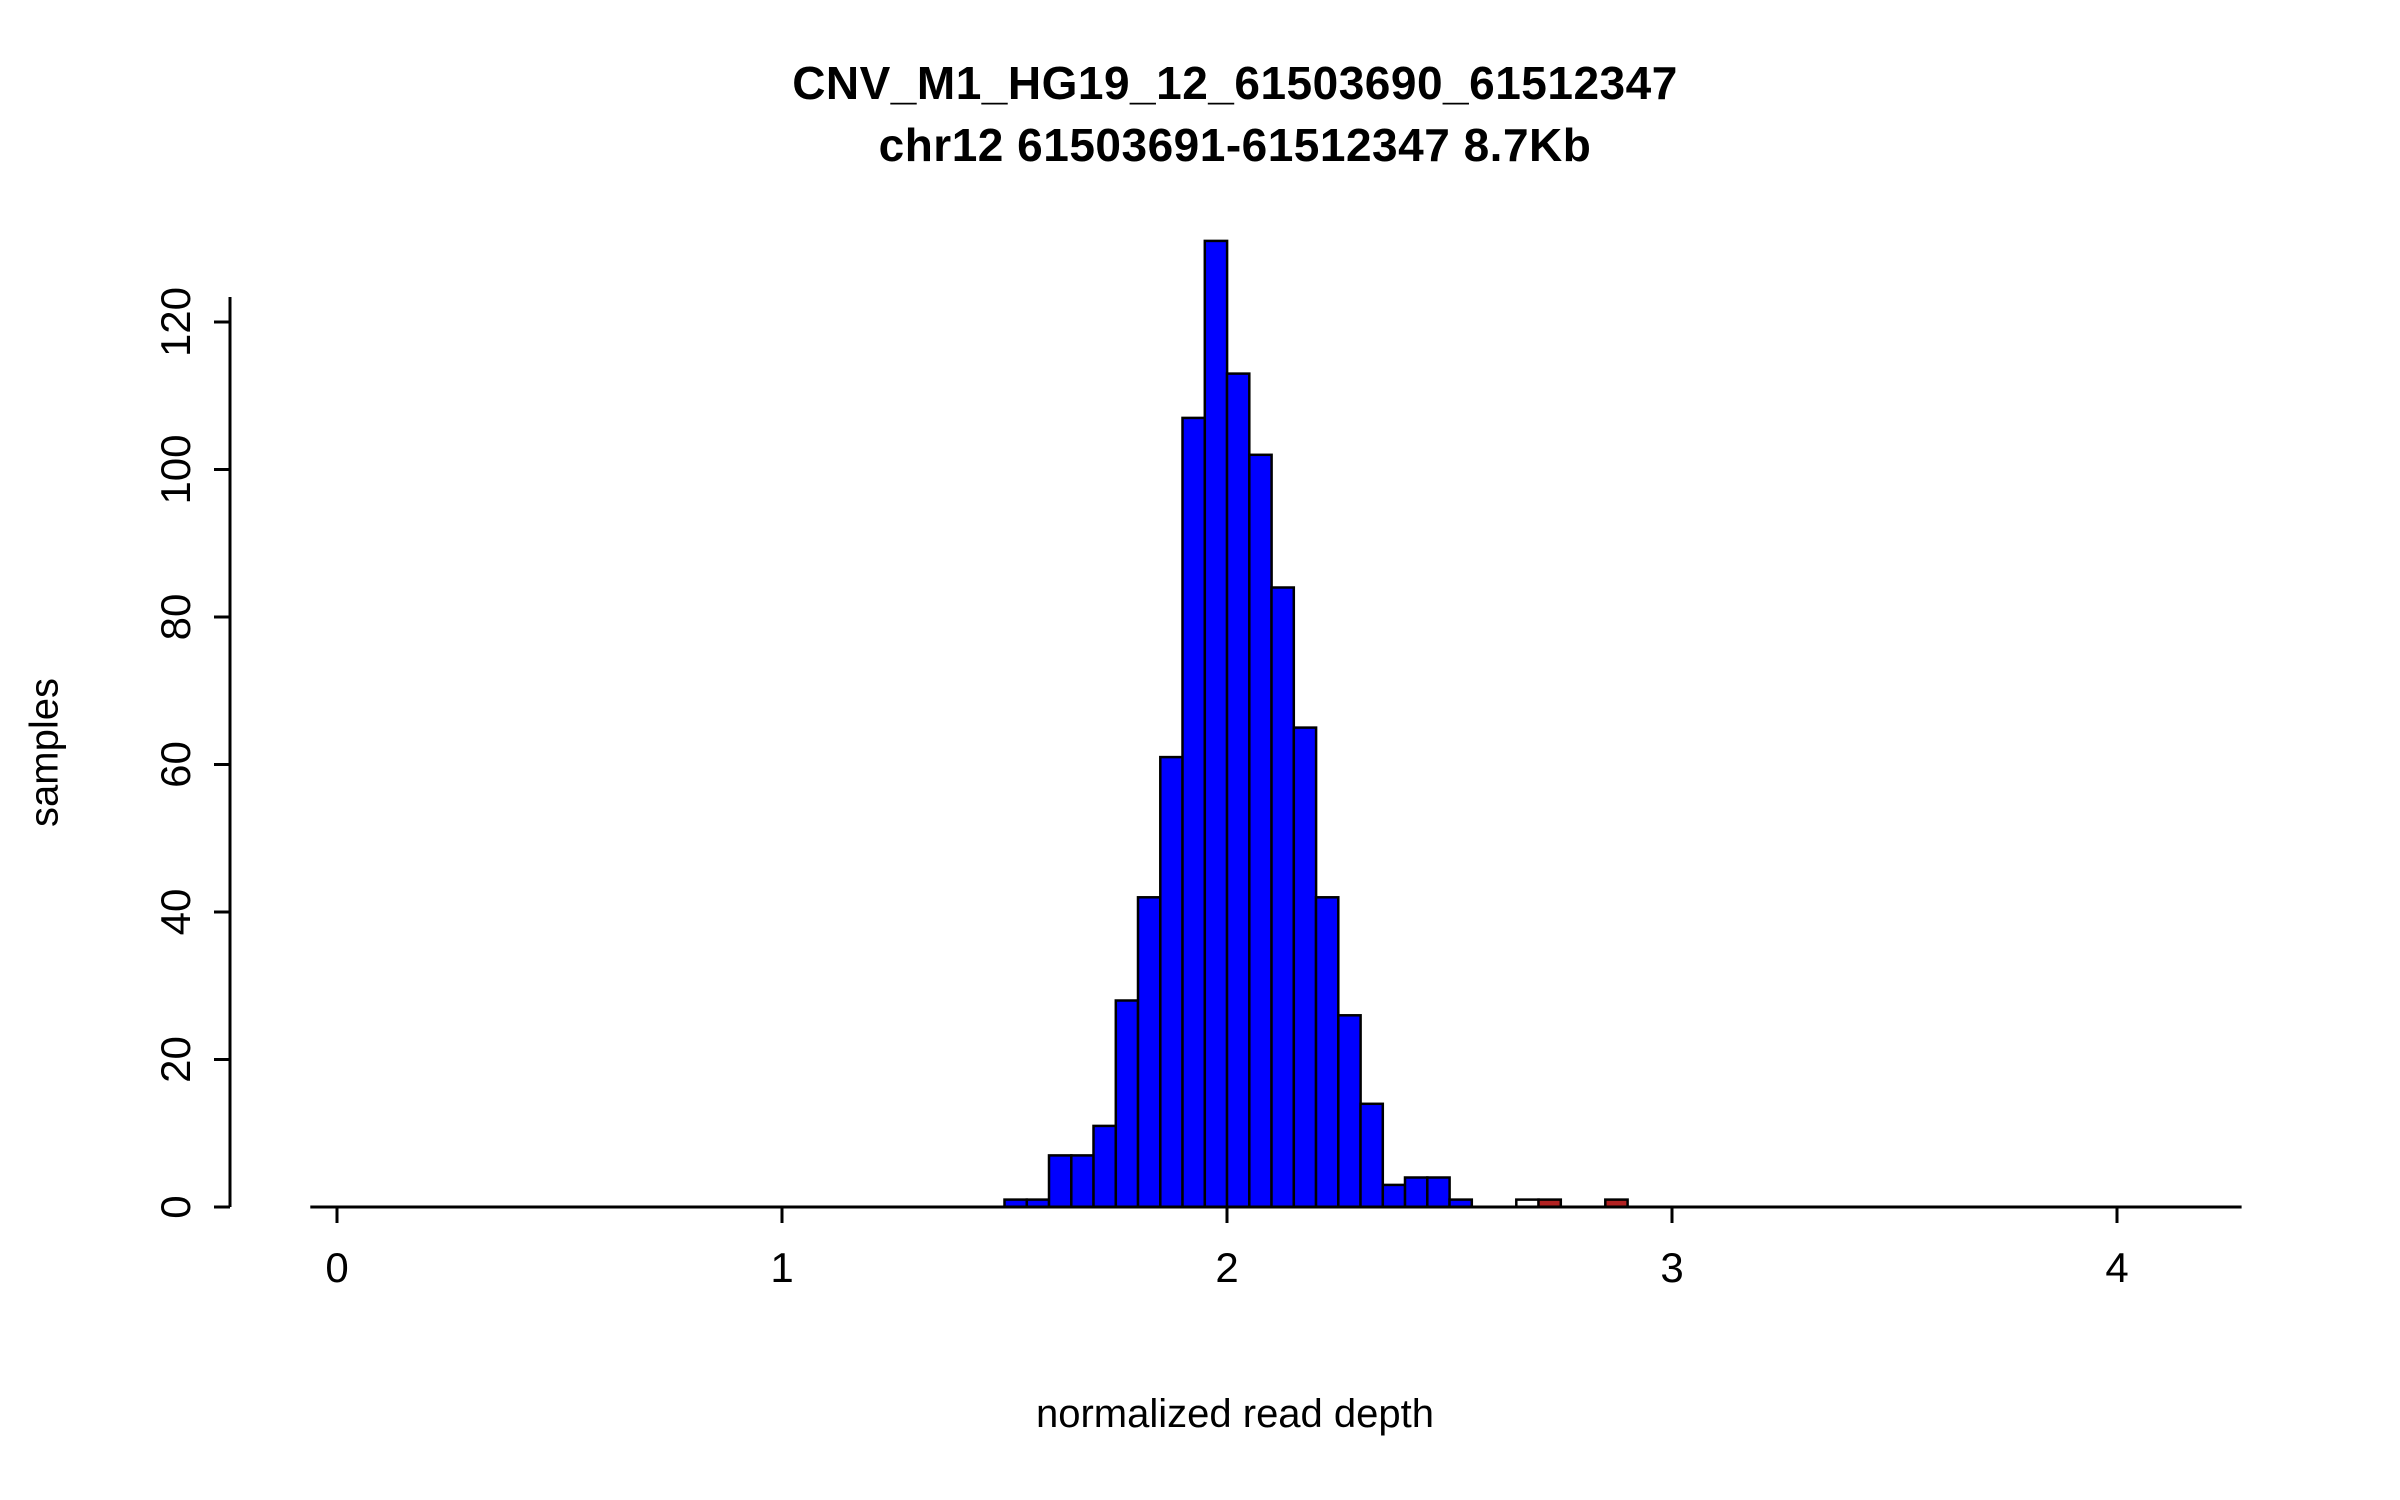 This screenshot has width=2400, height=1500. What do you see at coordinates (336, 1267) in the screenshot?
I see `x-tick-label: 0` at bounding box center [336, 1267].